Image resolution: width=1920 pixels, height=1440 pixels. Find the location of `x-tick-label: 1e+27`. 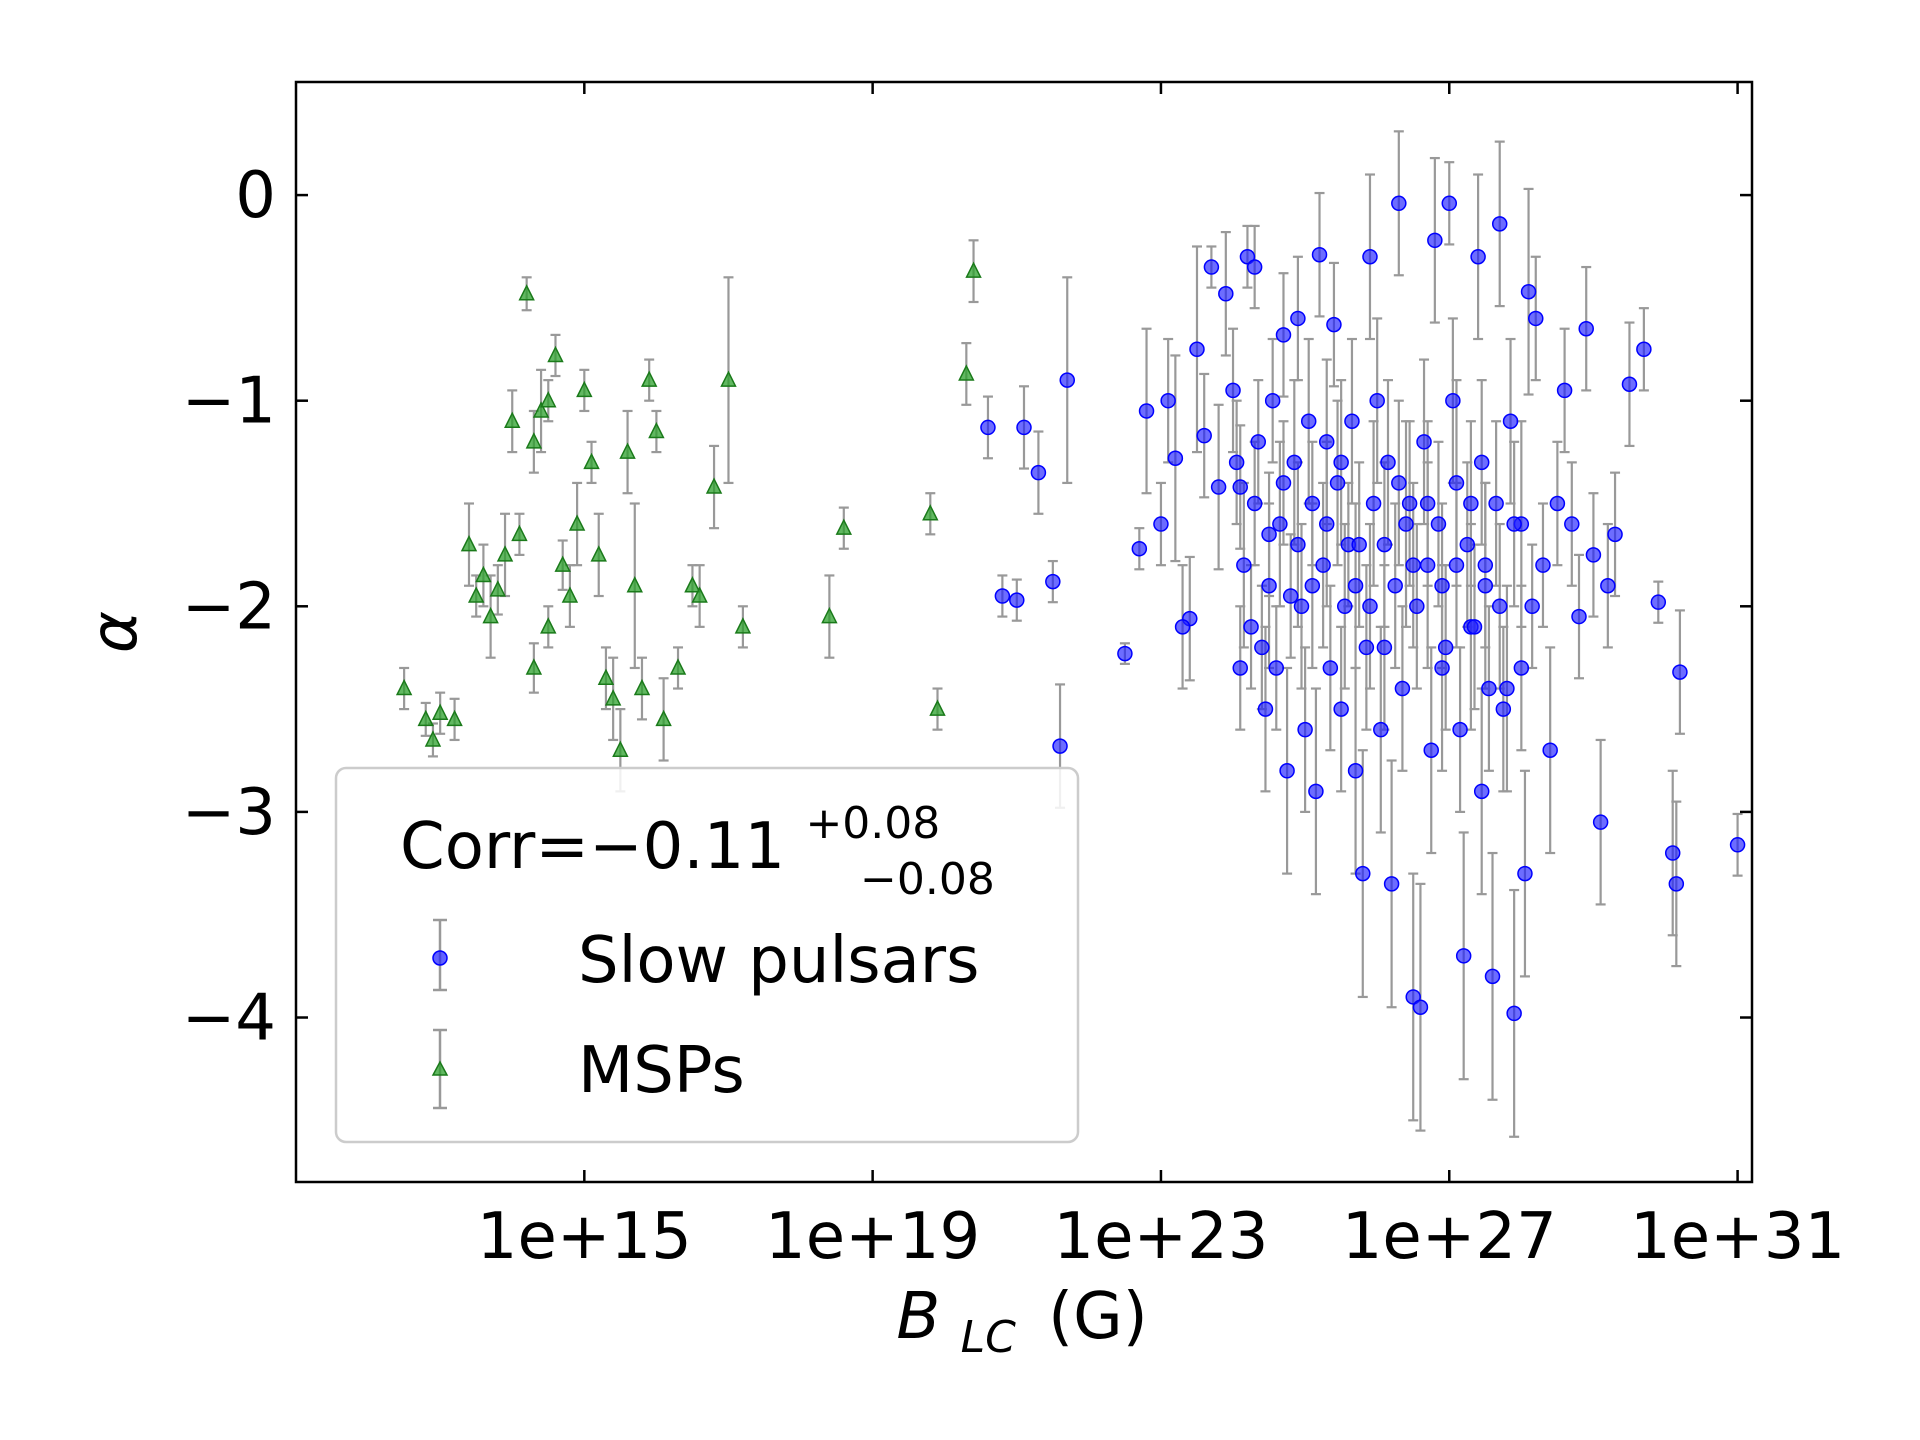

x-tick-label: 1e+27 is located at coordinates (1449, 1237).